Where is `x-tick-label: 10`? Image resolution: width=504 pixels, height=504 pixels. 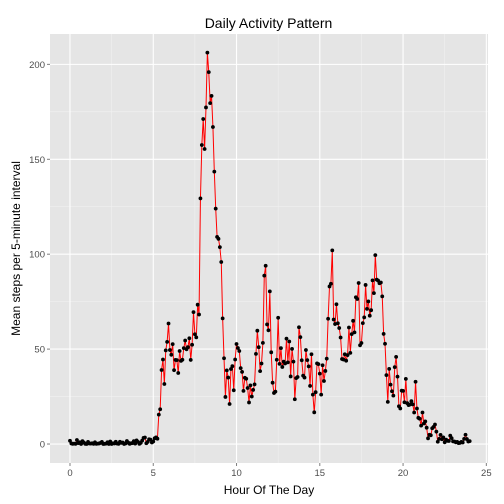 x-tick-label: 10 is located at coordinates (236, 473).